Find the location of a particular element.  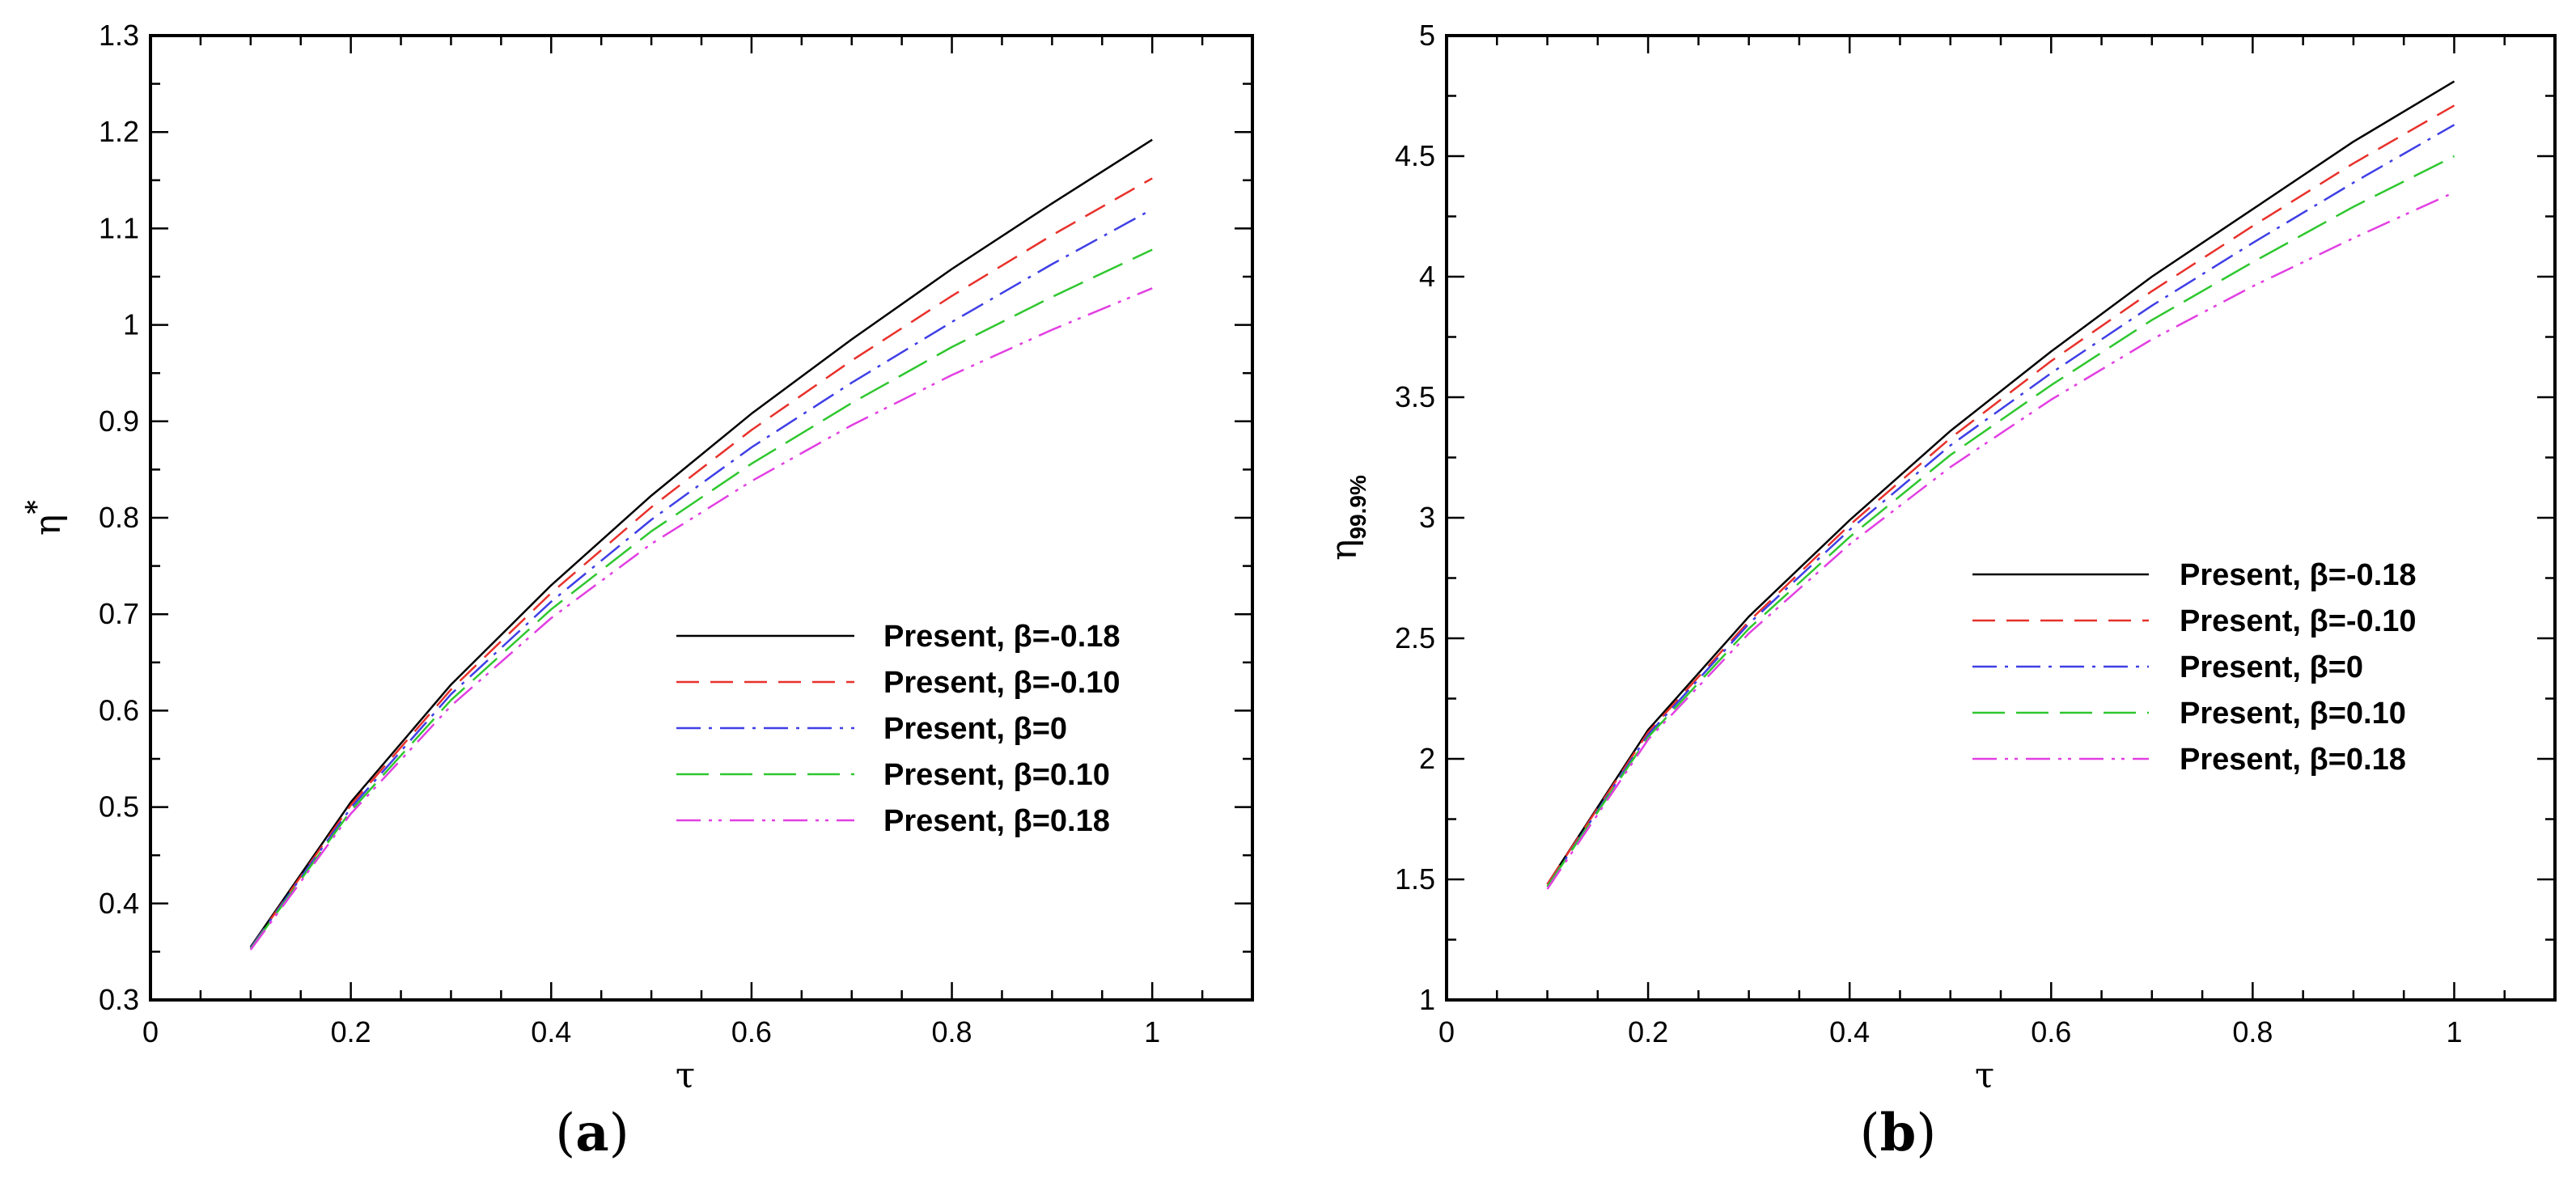

y-tick-label: 0.9 is located at coordinates (119, 421).